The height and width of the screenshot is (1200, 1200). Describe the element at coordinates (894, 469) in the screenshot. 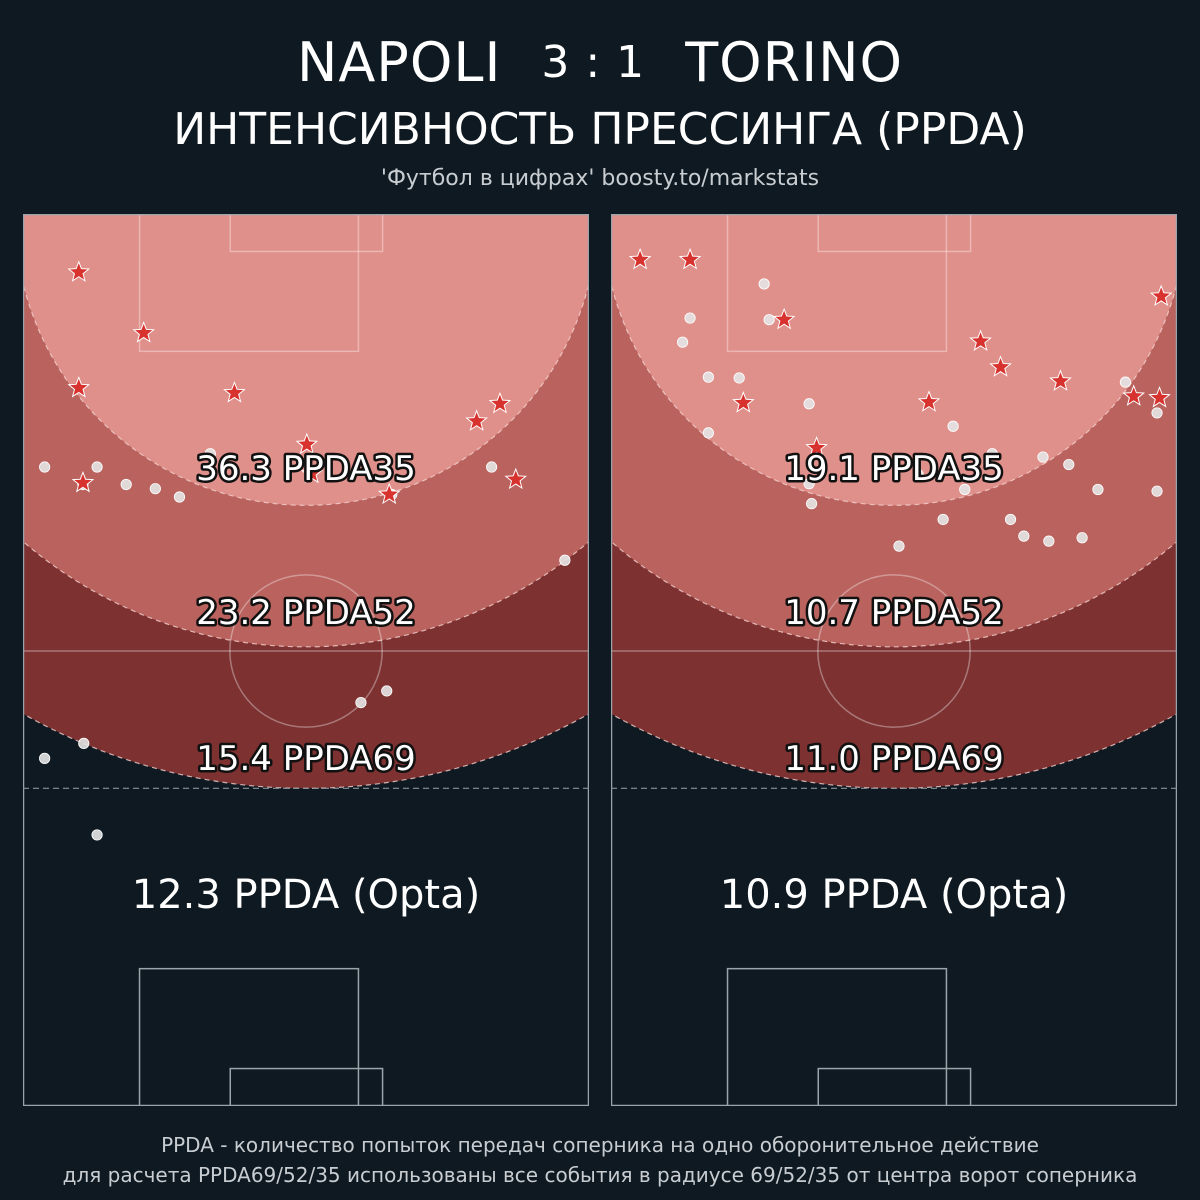

I see `label-ppda35: 19.1 PPDA35` at that location.